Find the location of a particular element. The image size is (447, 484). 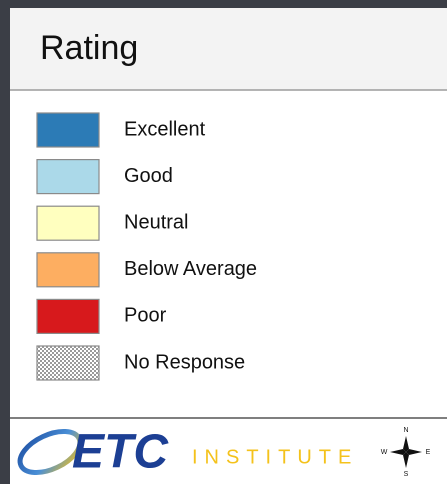

legend-label: No Response is located at coordinates (184, 362).